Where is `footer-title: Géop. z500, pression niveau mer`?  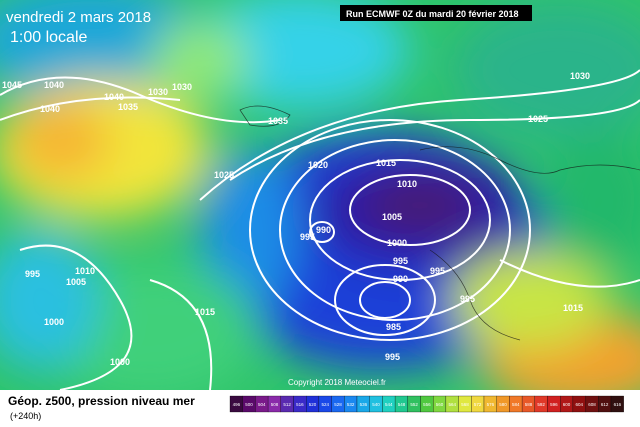 footer-title: Géop. z500, pression niveau mer is located at coordinates (101, 401).